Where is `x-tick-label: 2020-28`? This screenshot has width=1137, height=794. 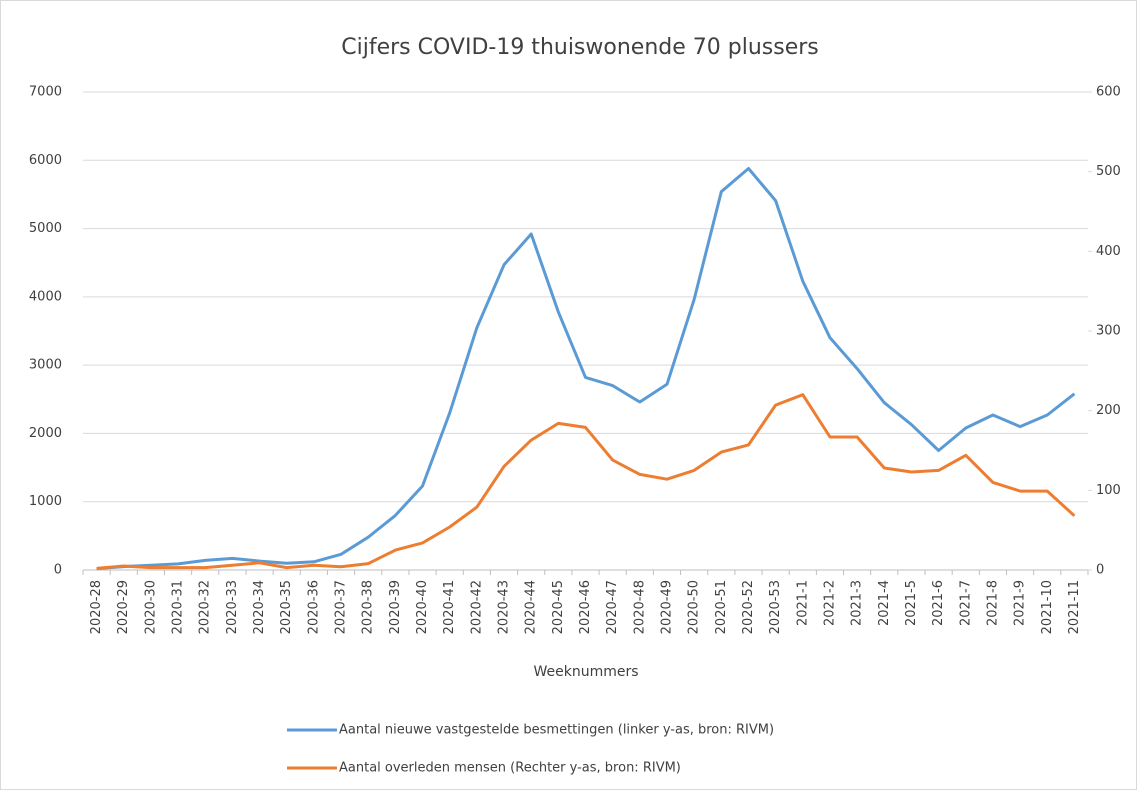
x-tick-label: 2020-28 is located at coordinates (96, 607).